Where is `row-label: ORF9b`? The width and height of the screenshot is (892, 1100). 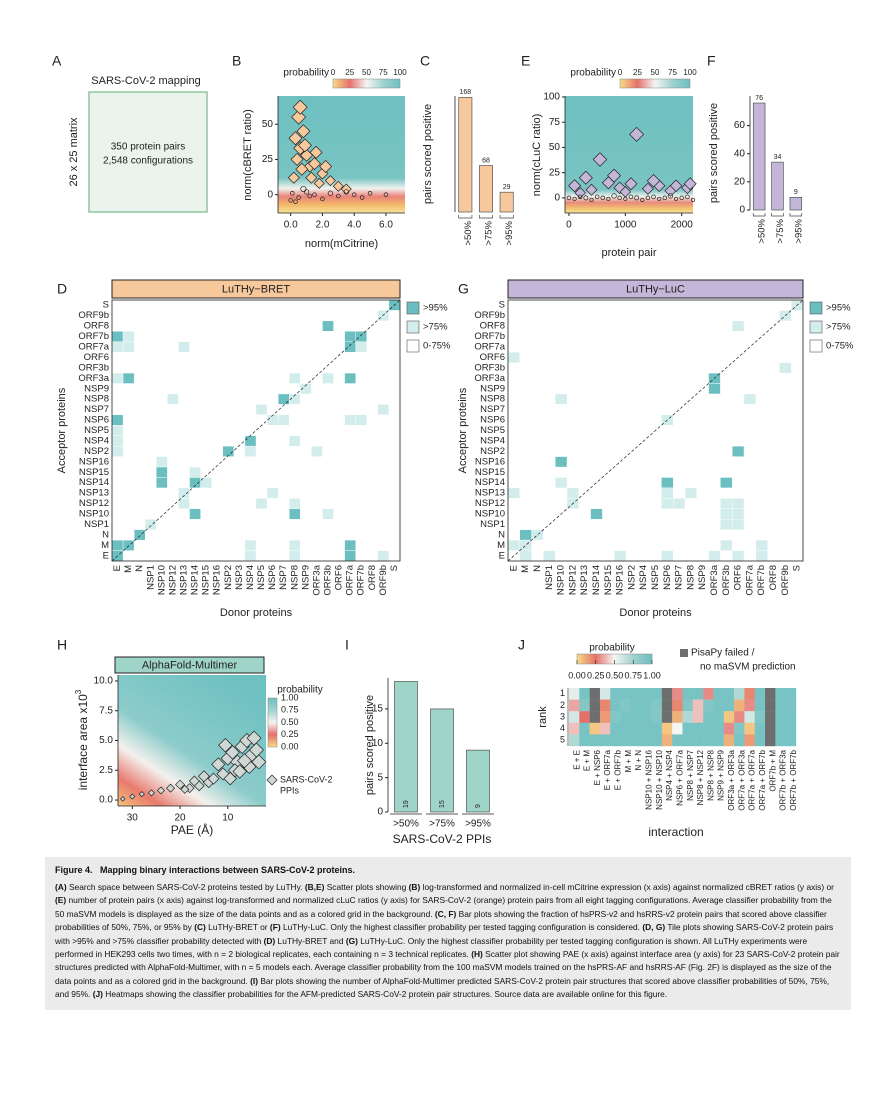 row-label: ORF9b is located at coordinates (489, 315).